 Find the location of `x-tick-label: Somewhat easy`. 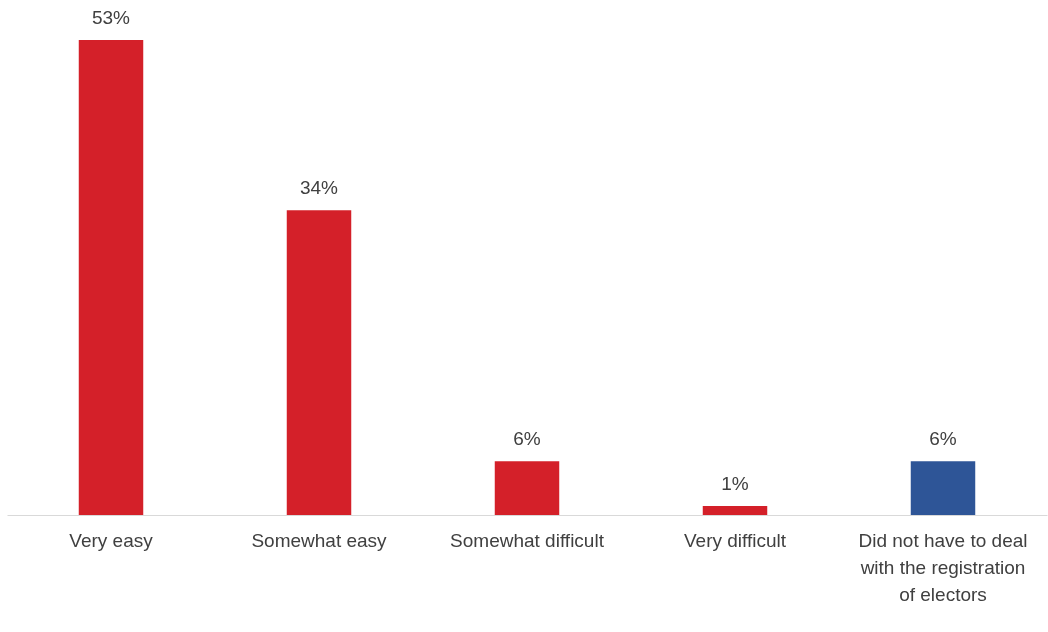

x-tick-label: Somewhat easy is located at coordinates (319, 540).